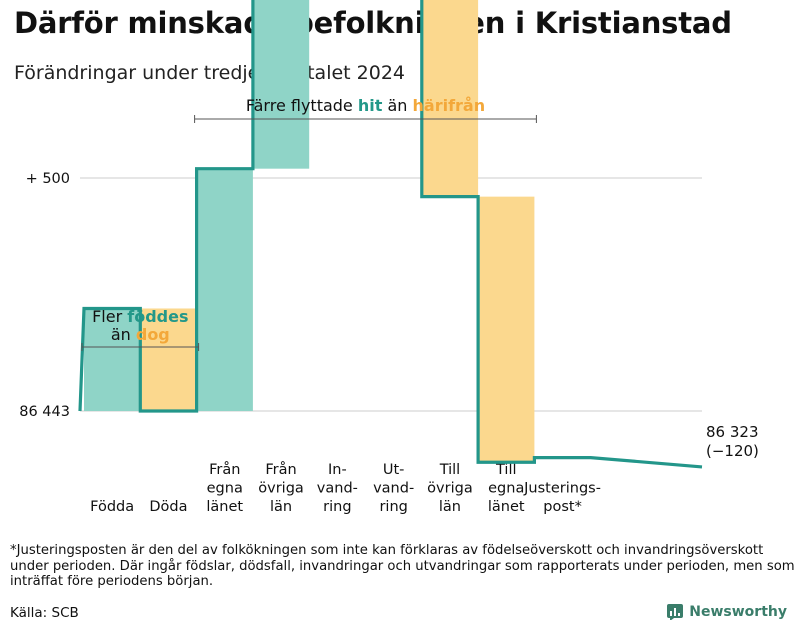  What do you see at coordinates (168, 507) in the screenshot?
I see `category-label-1-2: Döda` at bounding box center [168, 507].